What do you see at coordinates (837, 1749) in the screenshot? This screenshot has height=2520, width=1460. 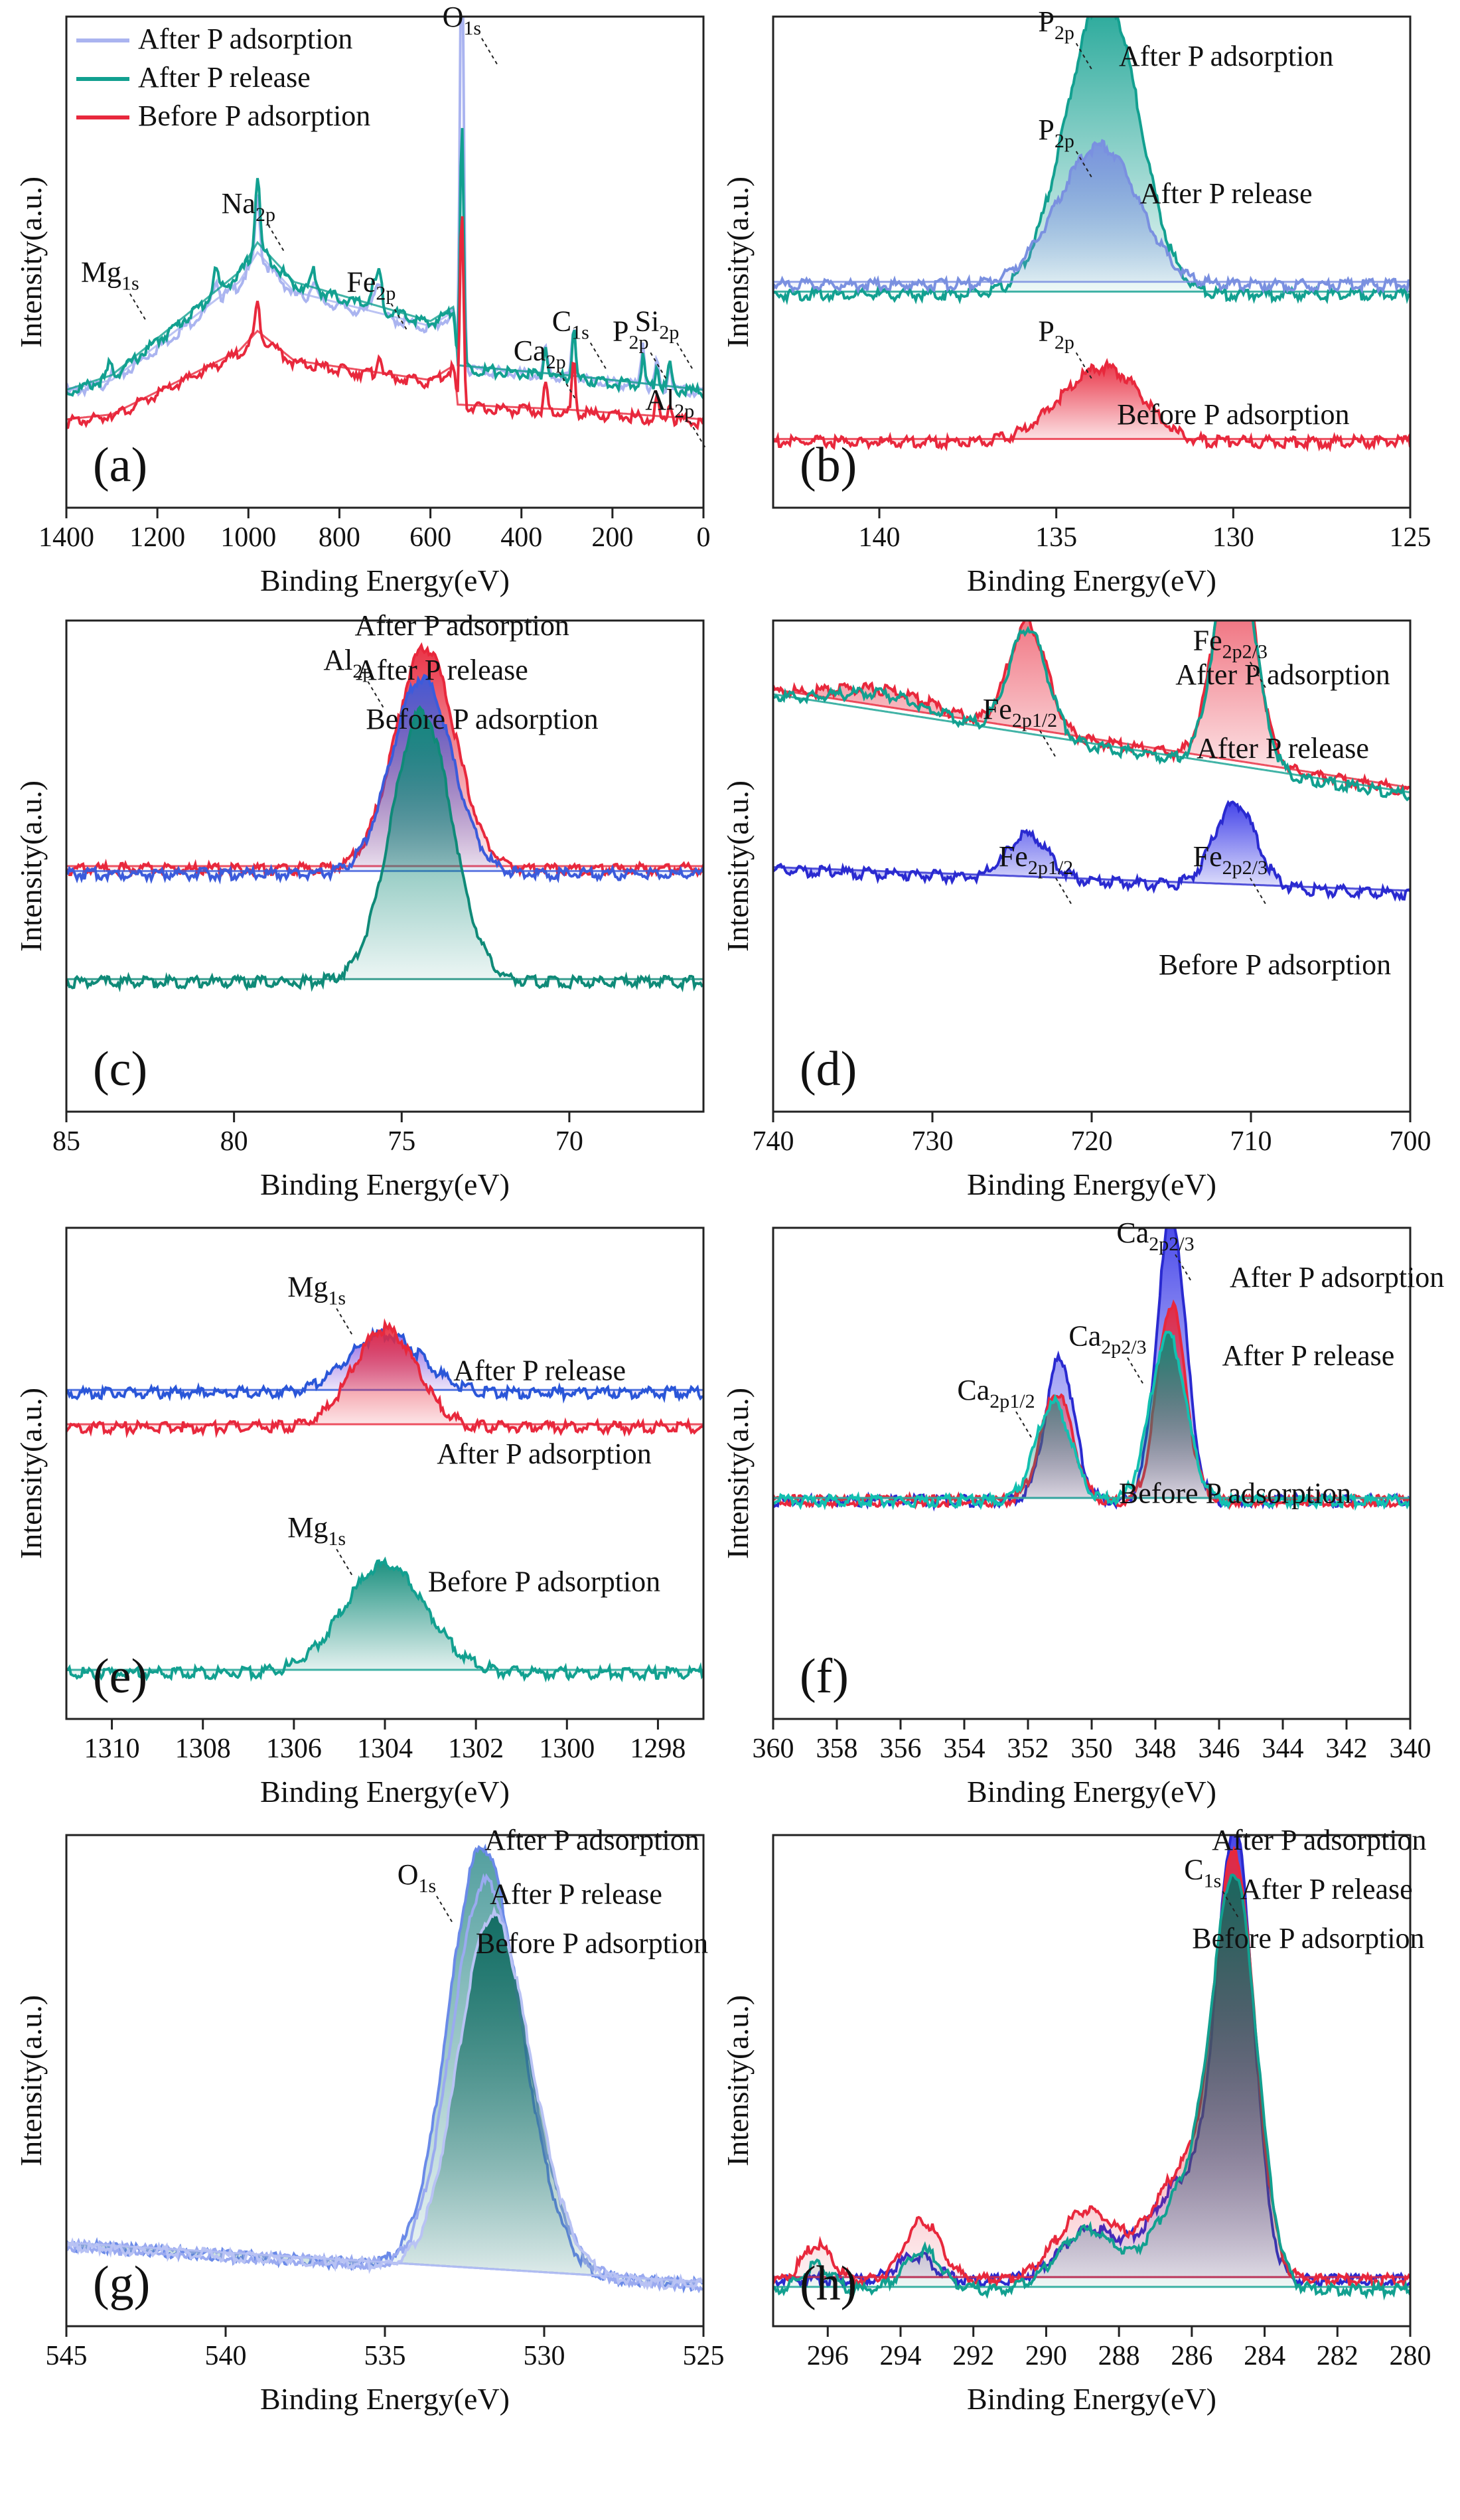 I see `x-tick-label-f-1: 358` at bounding box center [837, 1749].